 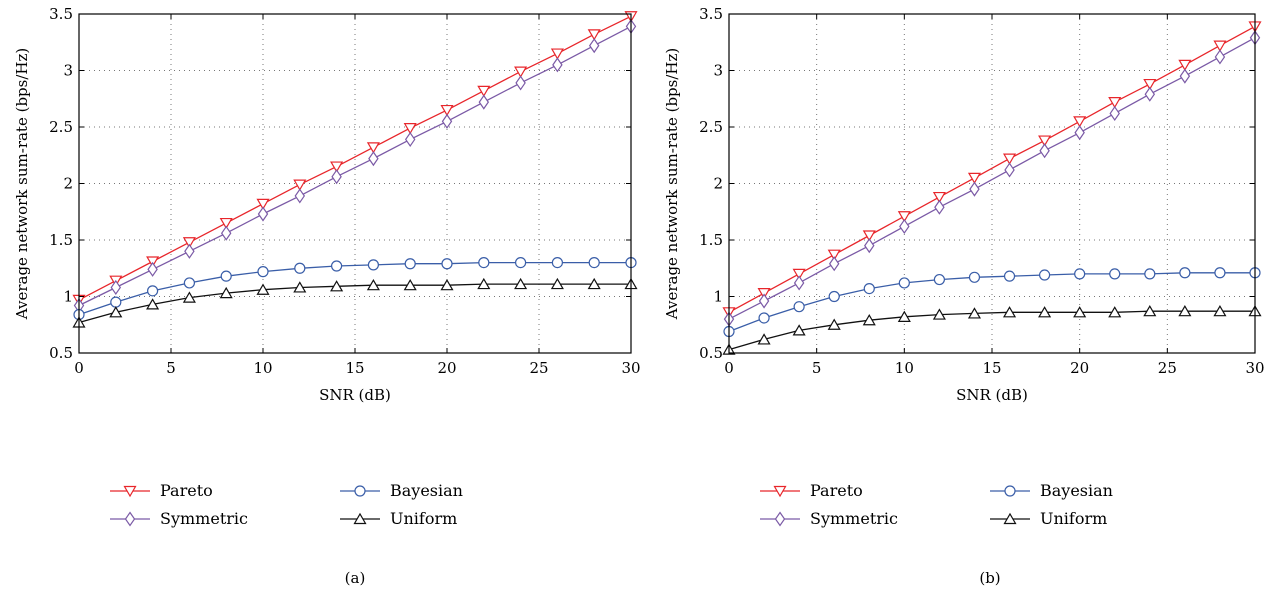 What do you see at coordinates (711, 14) in the screenshot?
I see `y-tick-label: 3.5` at bounding box center [711, 14].